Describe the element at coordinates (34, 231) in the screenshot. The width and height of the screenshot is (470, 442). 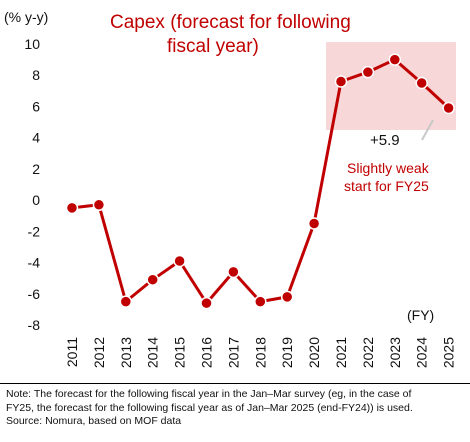
I see `y-tick-label: -2` at that location.